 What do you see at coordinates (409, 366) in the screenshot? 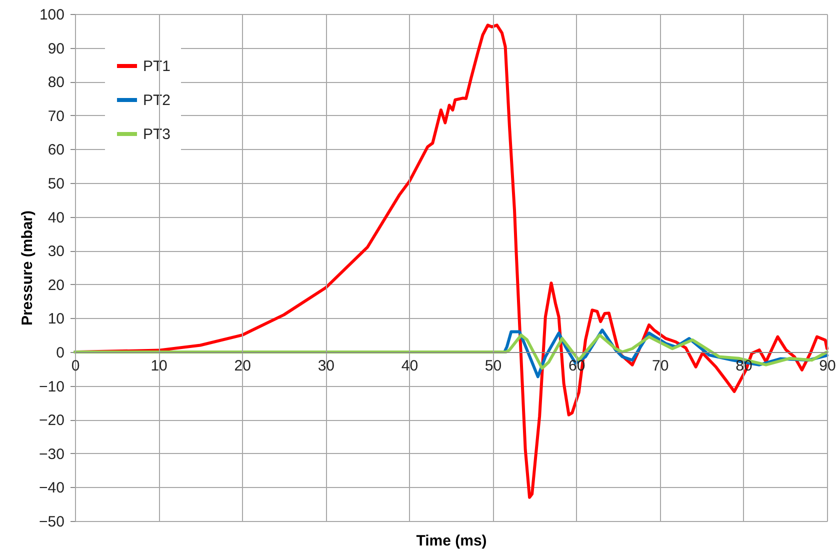
I see `x-tick-label: 40` at bounding box center [409, 366].